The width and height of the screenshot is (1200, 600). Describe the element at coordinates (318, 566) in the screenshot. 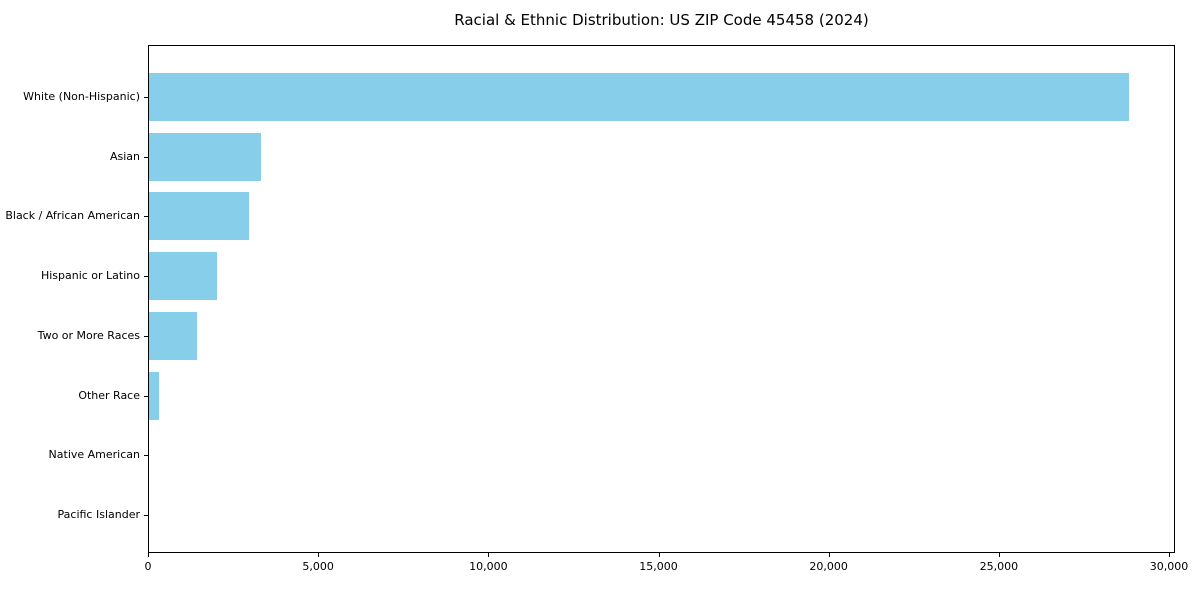

I see `x-tick-label: 5,000` at that location.